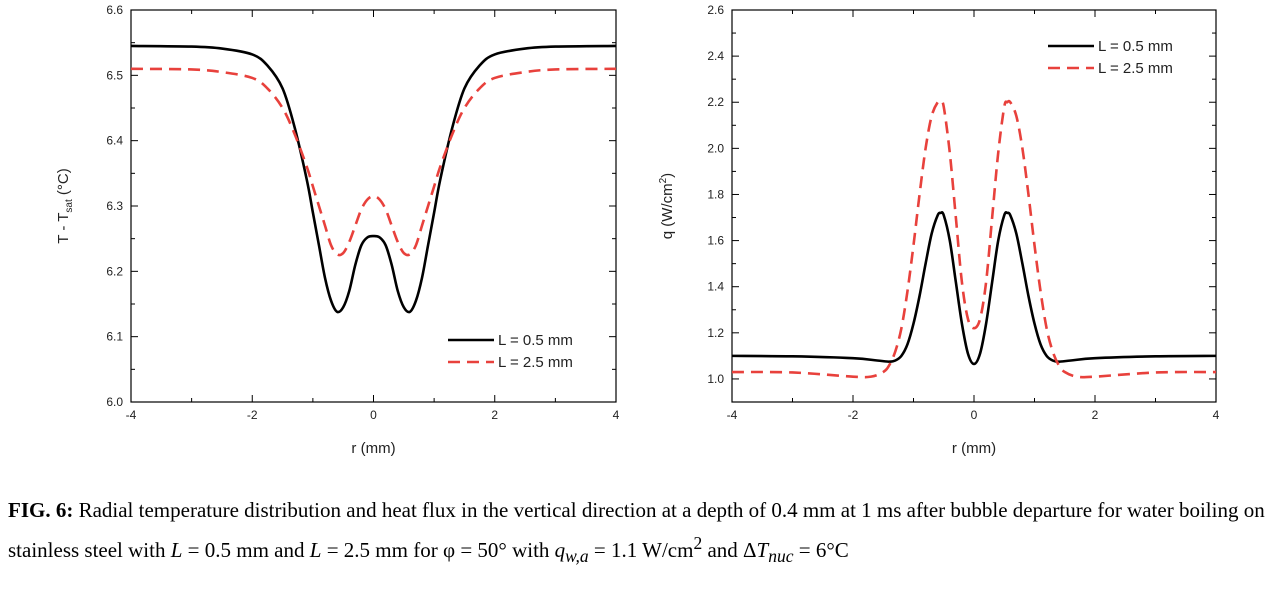 This screenshot has width=1278, height=596. What do you see at coordinates (715, 10) in the screenshot?
I see `y-tick-label: 2.6` at bounding box center [715, 10].